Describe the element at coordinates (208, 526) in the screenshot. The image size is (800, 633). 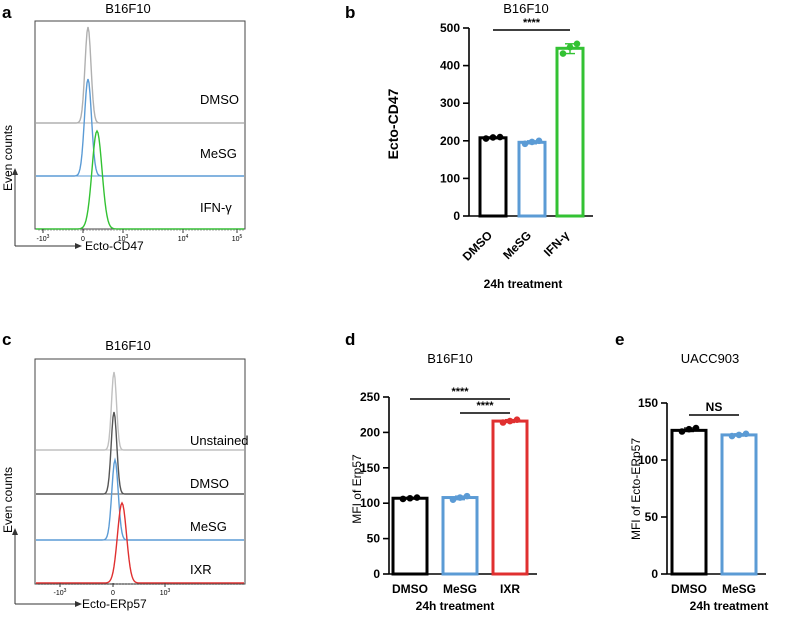
I see `panel-c-label-mesg: MeSG` at that location.